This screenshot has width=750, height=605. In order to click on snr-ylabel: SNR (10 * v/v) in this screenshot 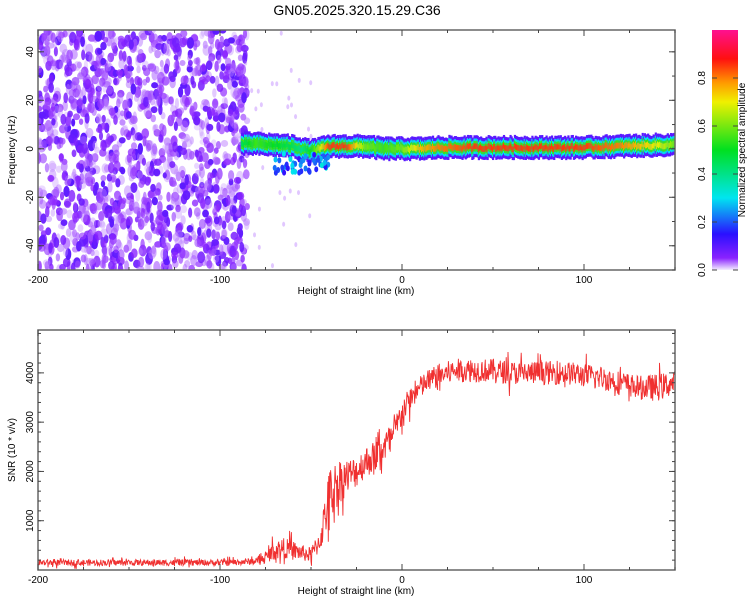, I will do `click(12, 450)`.